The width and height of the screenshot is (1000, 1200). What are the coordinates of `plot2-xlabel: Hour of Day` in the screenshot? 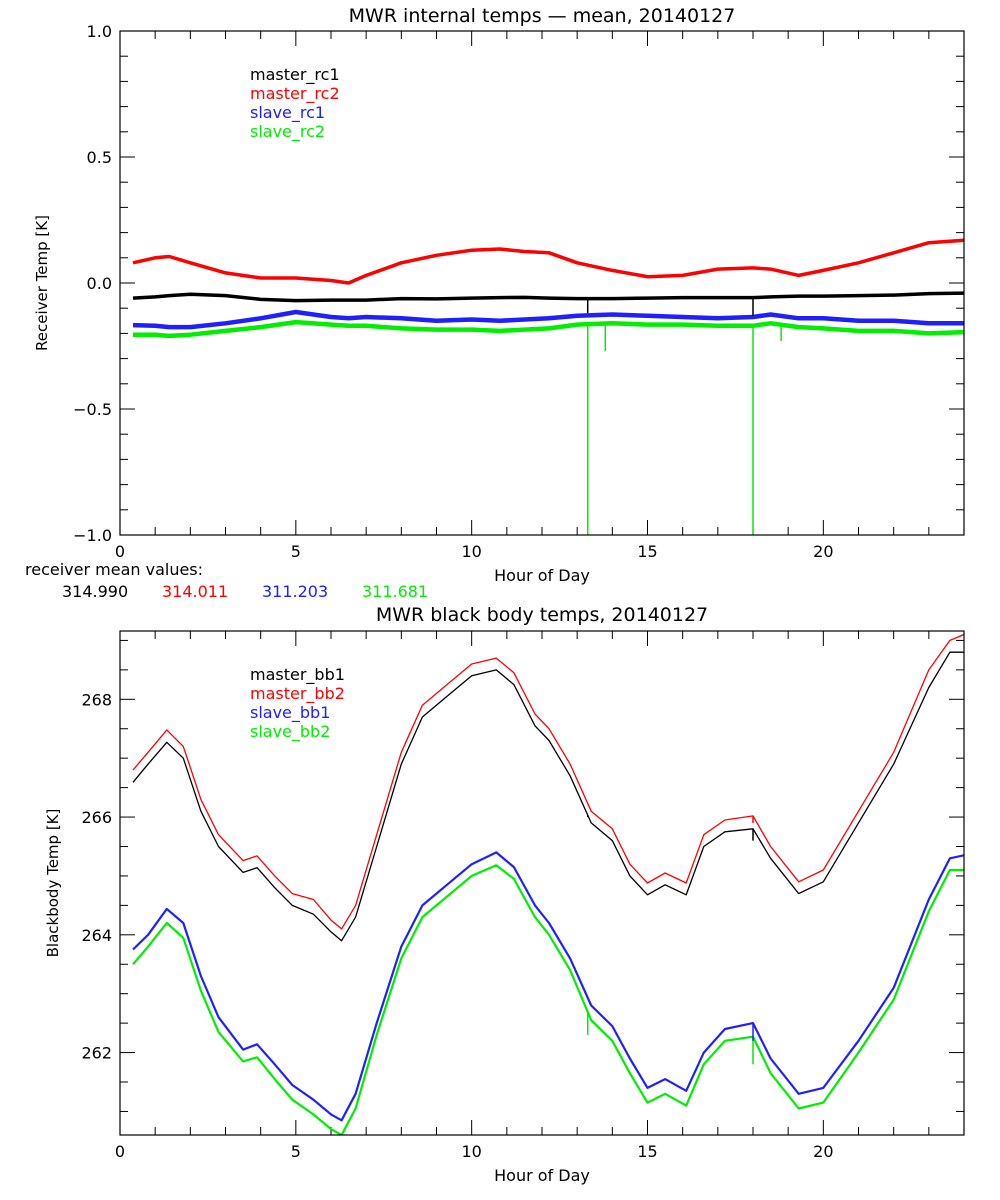 It's located at (542, 1175).